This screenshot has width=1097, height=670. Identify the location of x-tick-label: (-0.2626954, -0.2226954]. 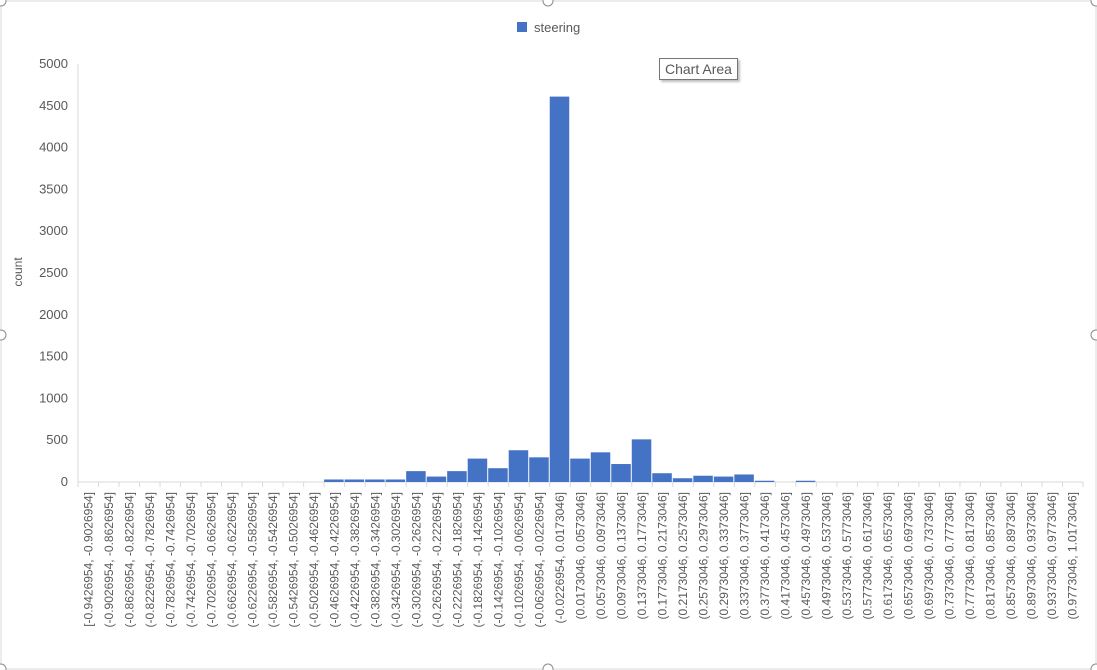
(437, 559).